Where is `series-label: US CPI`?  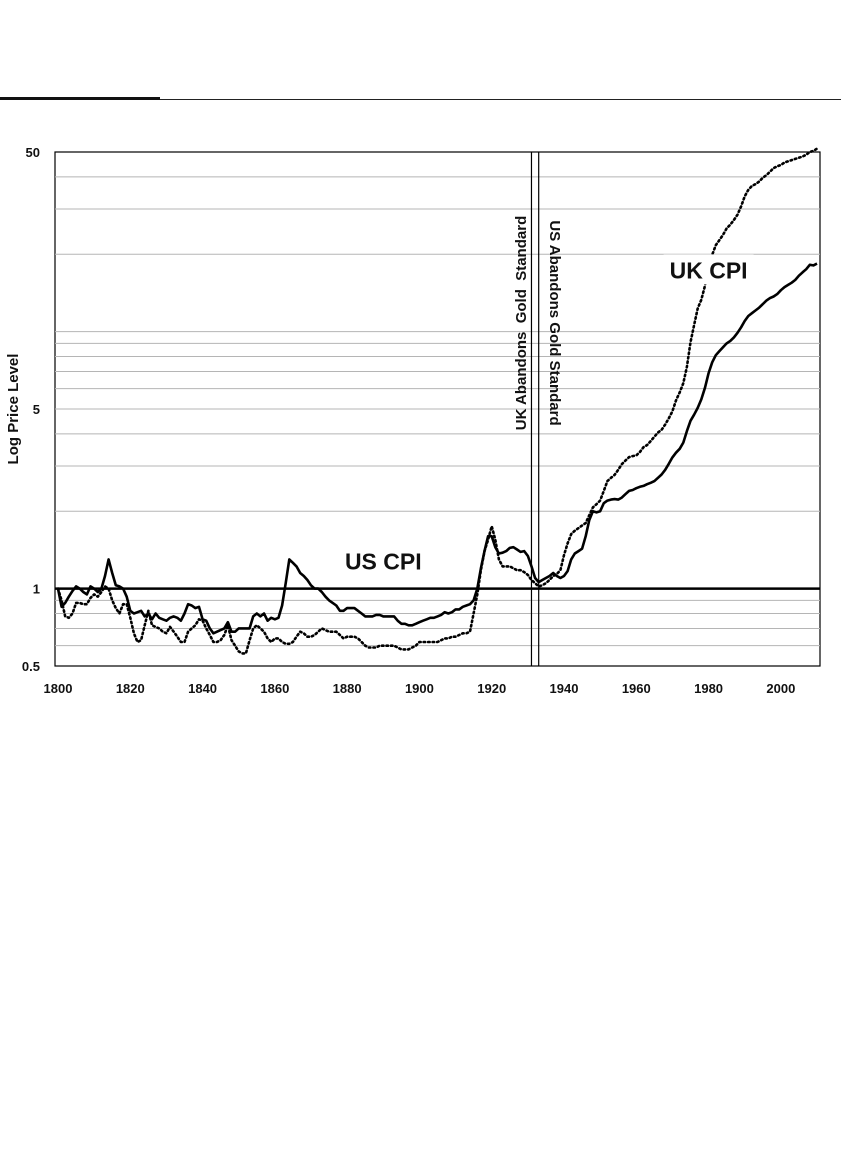 series-label: US CPI is located at coordinates (383, 562).